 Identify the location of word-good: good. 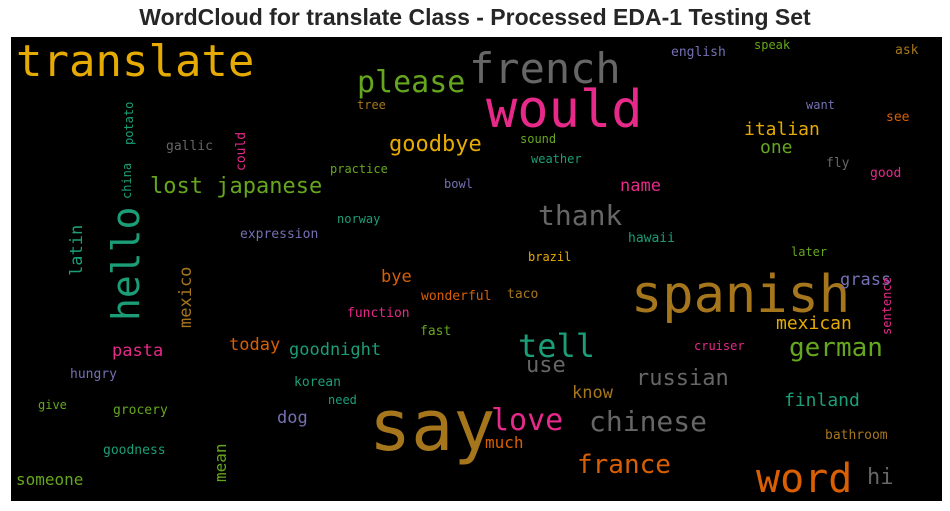
(886, 173).